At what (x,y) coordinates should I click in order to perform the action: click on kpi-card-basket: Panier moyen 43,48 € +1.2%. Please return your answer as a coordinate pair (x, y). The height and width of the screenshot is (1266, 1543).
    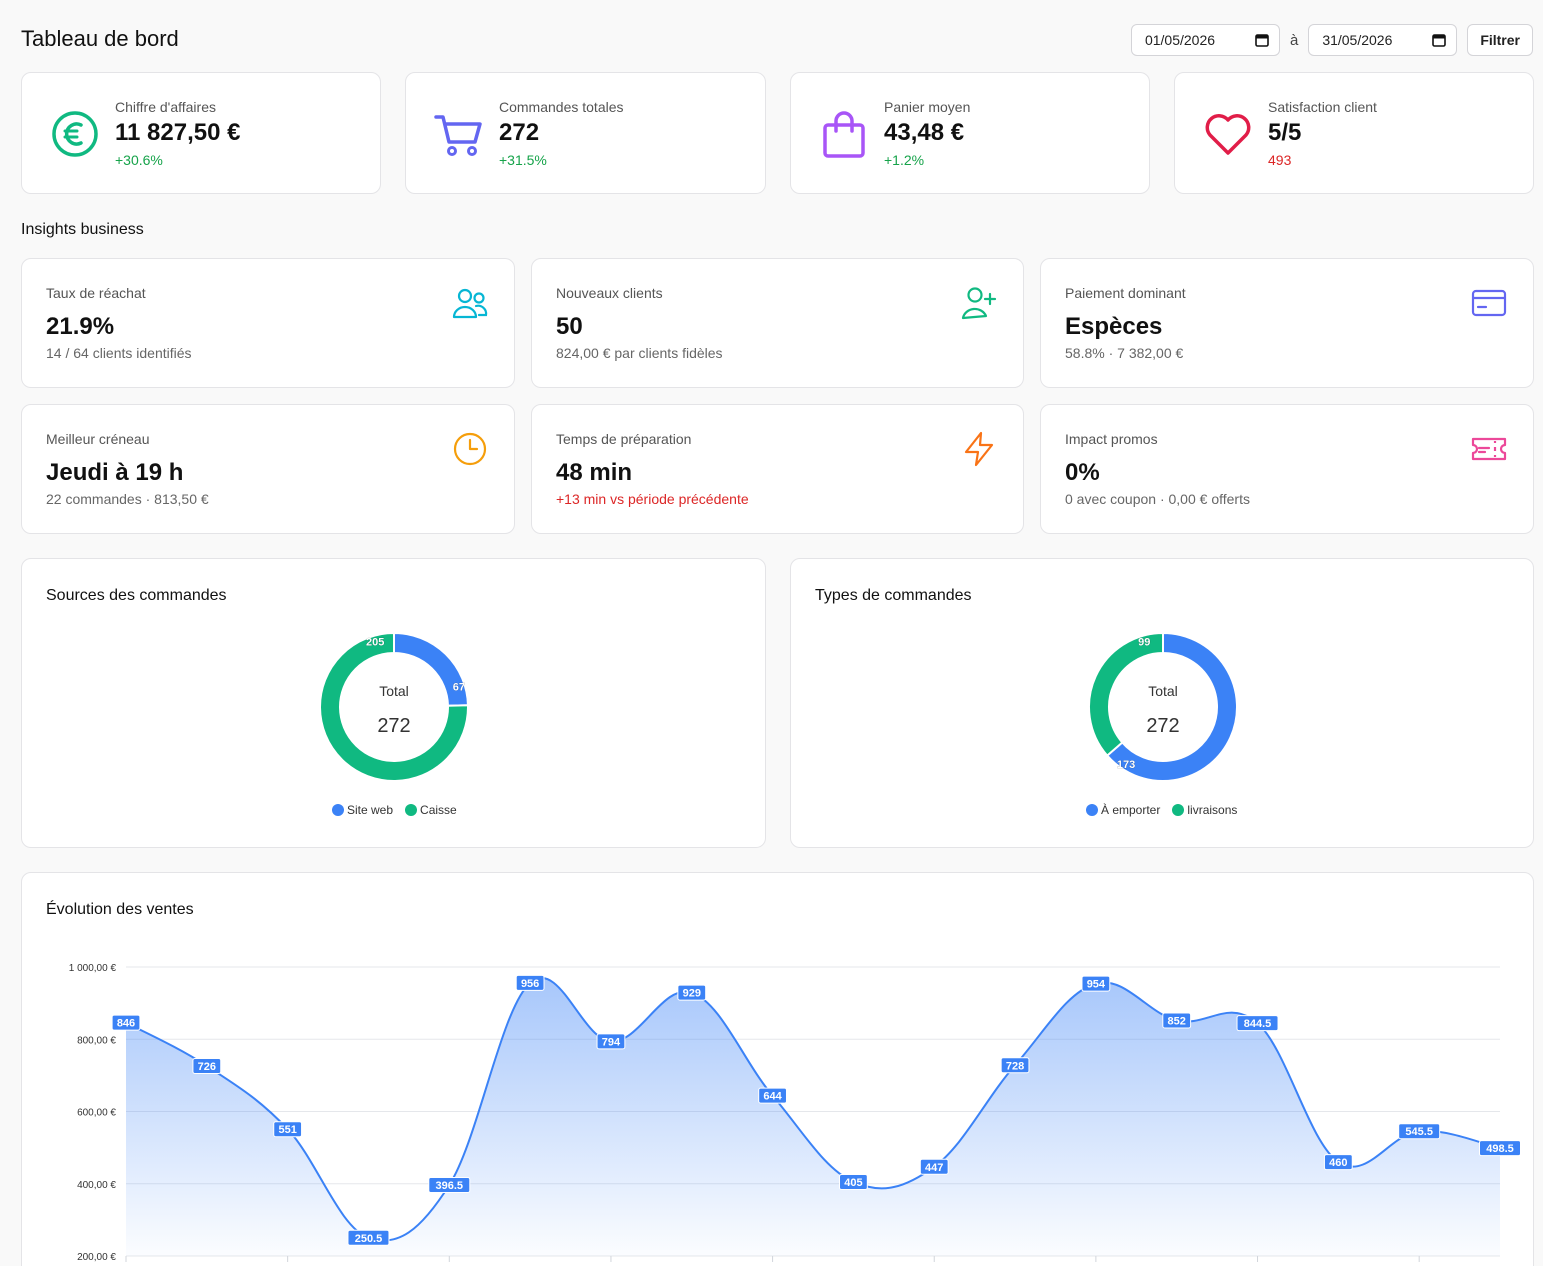
    Looking at the image, I should click on (970, 133).